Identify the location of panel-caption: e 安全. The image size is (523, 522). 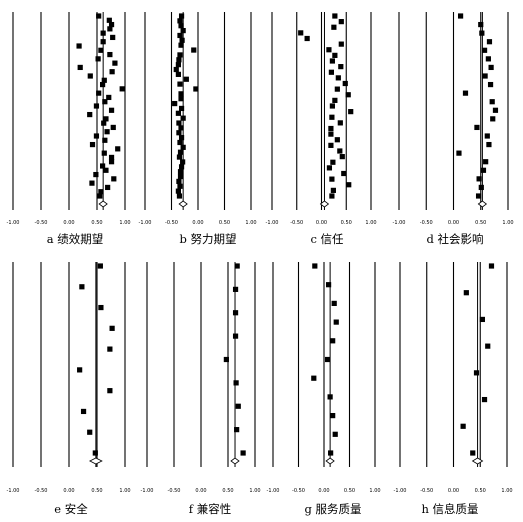
(71, 509).